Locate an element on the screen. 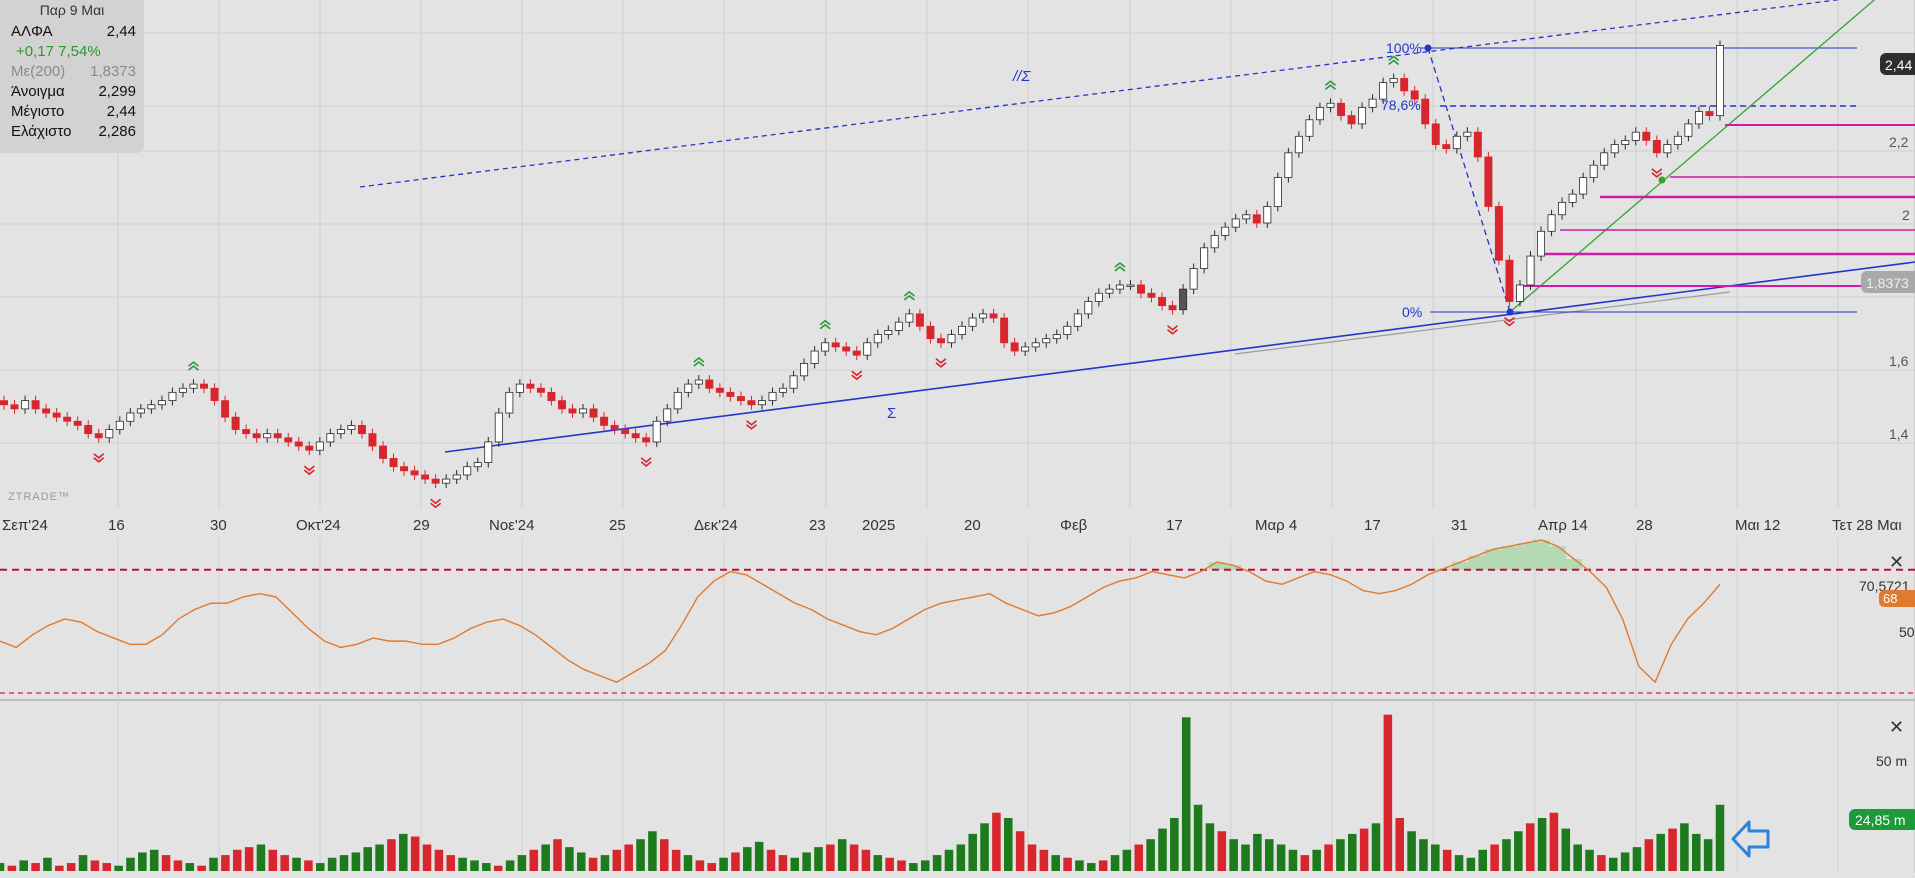 This screenshot has width=1915, height=878. time-axis-label: 29 is located at coordinates (421, 525).